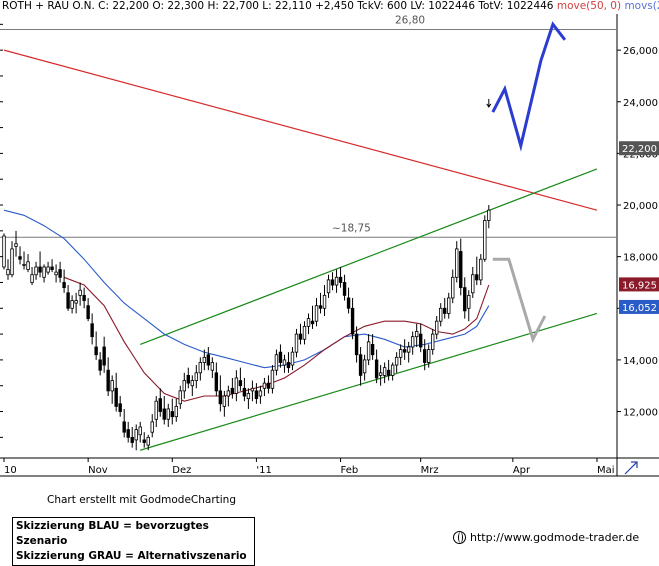 This screenshot has height=566, width=659. I want to click on header-ma20-label: movs(20, 0), so click(641, 6).